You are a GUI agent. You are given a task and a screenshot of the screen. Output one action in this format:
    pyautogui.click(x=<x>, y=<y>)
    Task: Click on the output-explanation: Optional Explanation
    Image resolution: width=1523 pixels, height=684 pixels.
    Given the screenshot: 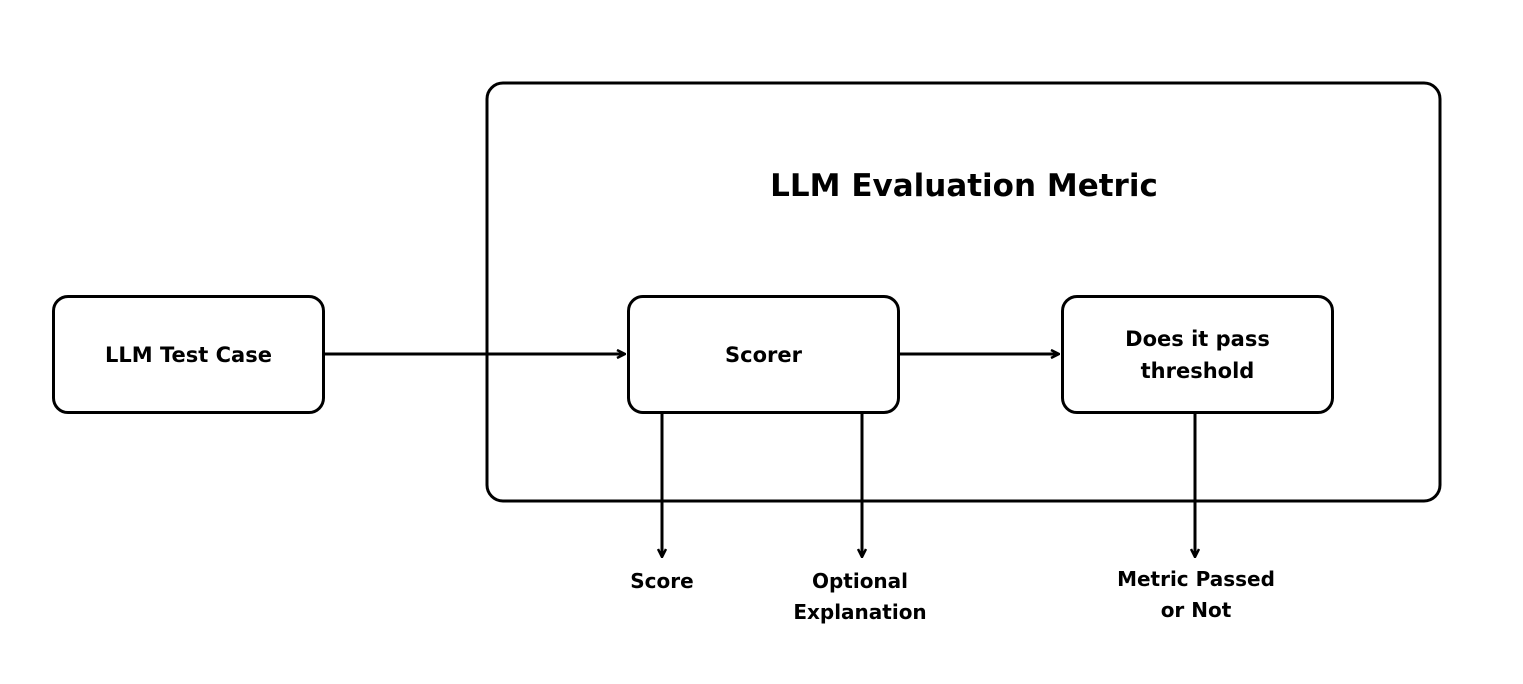 What is the action you would take?
    pyautogui.click(x=860, y=596)
    